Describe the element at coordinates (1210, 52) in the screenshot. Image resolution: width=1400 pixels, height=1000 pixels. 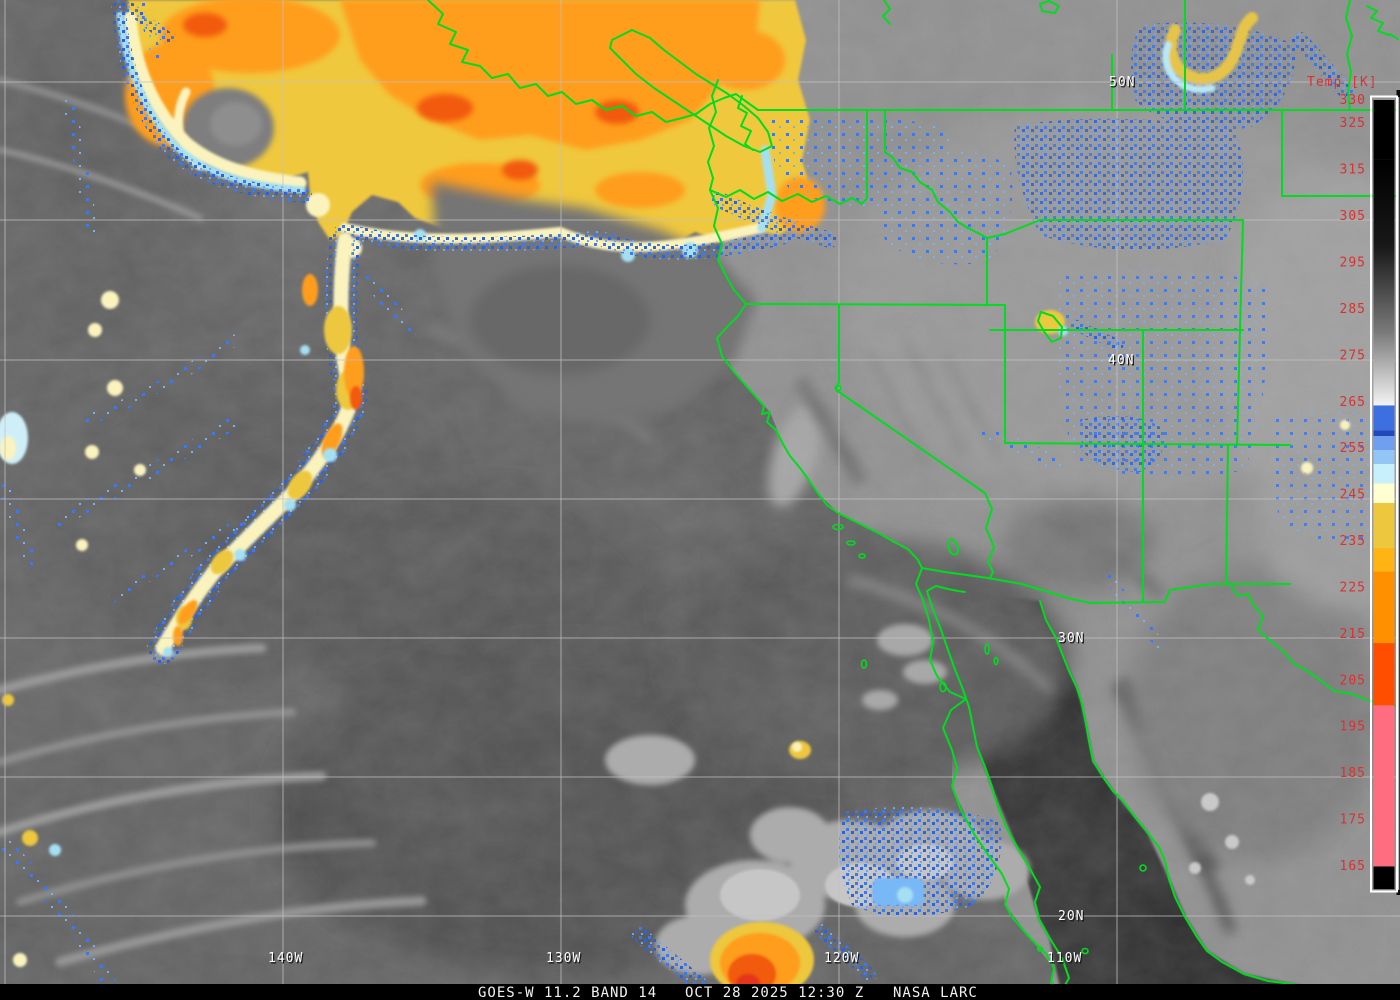
I see `montana-gold-cyan` at that location.